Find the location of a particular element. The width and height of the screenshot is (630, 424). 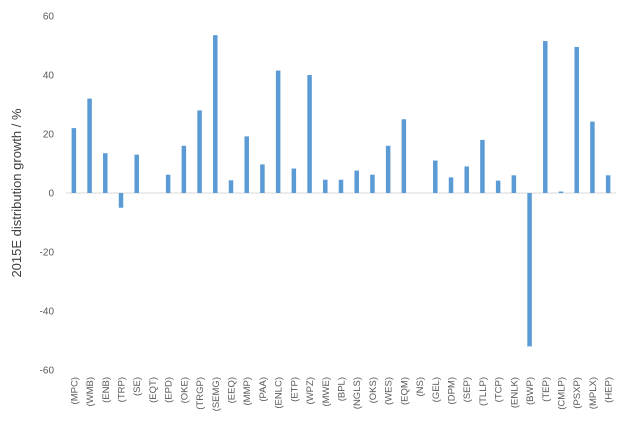

y-tick-label: 40 is located at coordinates (49, 76).